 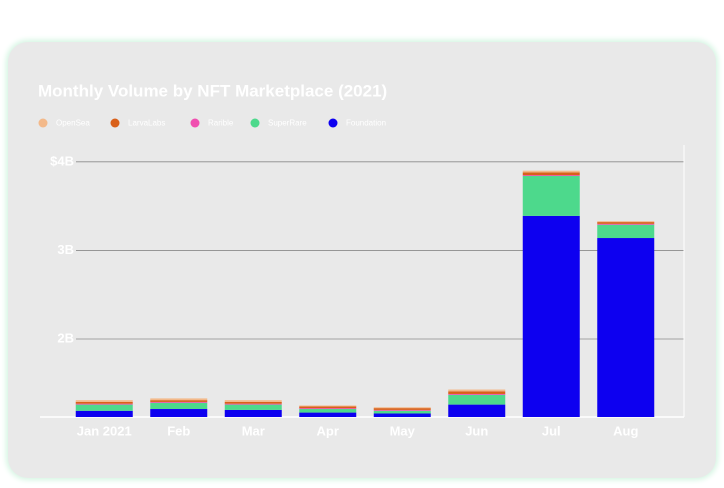 What do you see at coordinates (104, 430) in the screenshot?
I see `x-tick-label: Jan 2021` at bounding box center [104, 430].